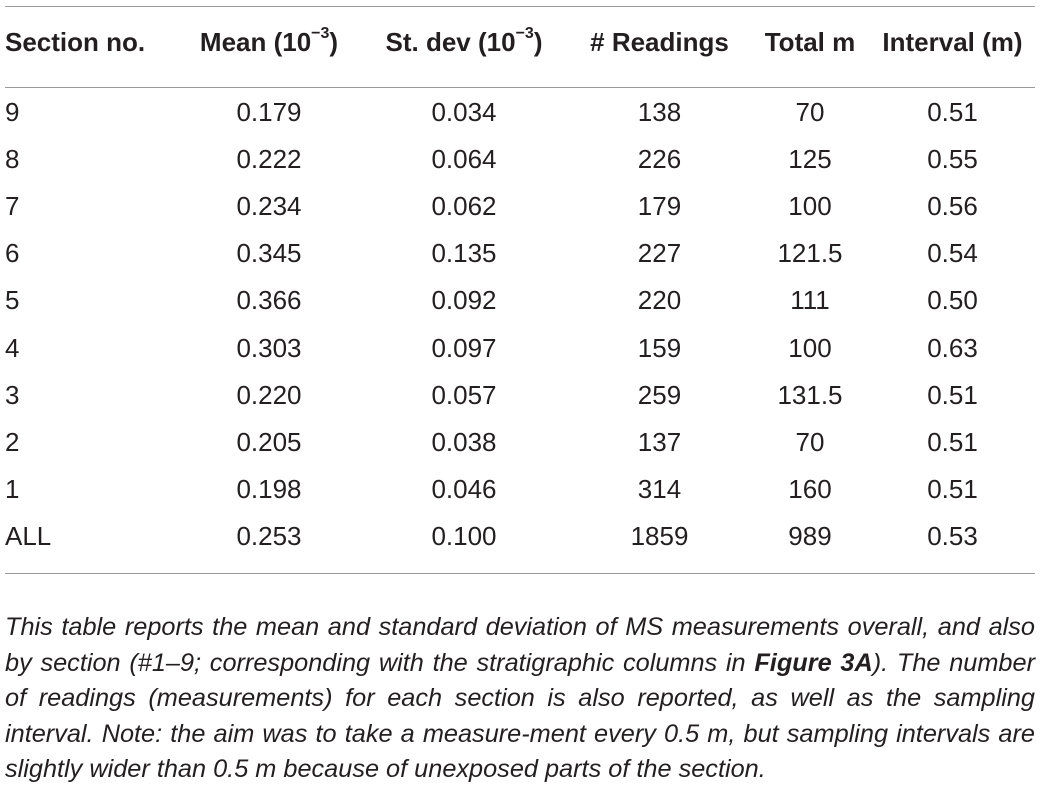 This screenshot has width=1043, height=809. I want to click on cell-interval: 0.54, so click(952, 253).